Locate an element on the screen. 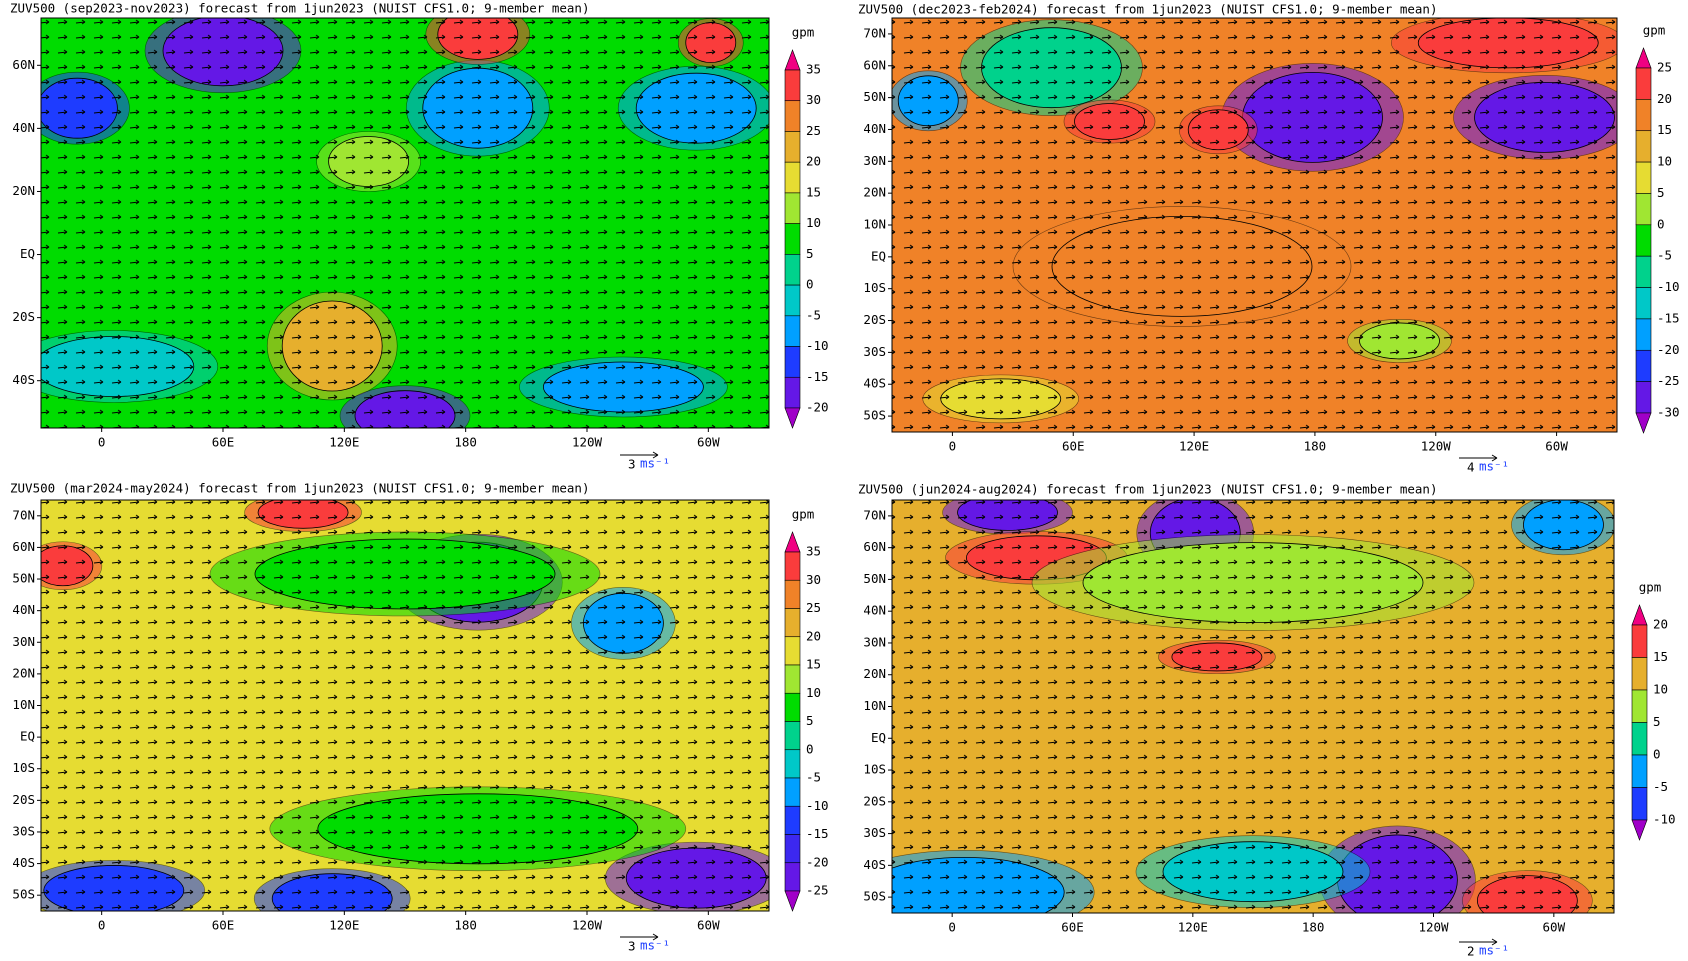 This screenshot has width=1688, height=961. lat-label: 30N is located at coordinates (23, 641).